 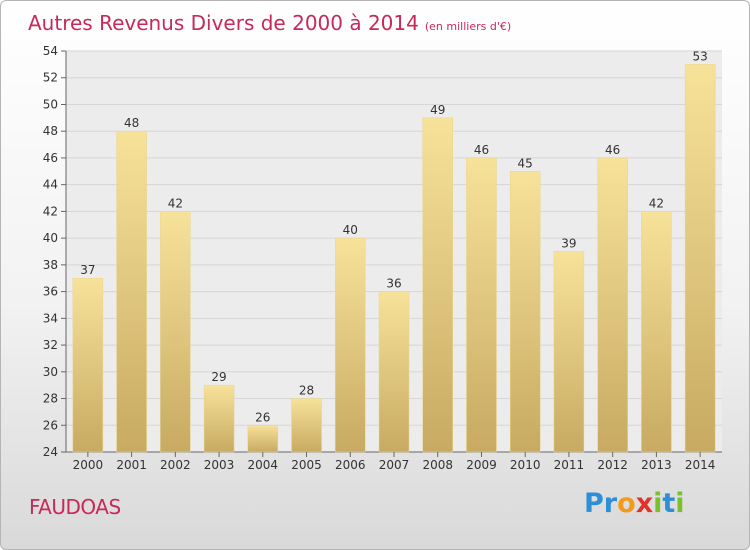 I want to click on x-tick-label: 2002, so click(x=175, y=465).